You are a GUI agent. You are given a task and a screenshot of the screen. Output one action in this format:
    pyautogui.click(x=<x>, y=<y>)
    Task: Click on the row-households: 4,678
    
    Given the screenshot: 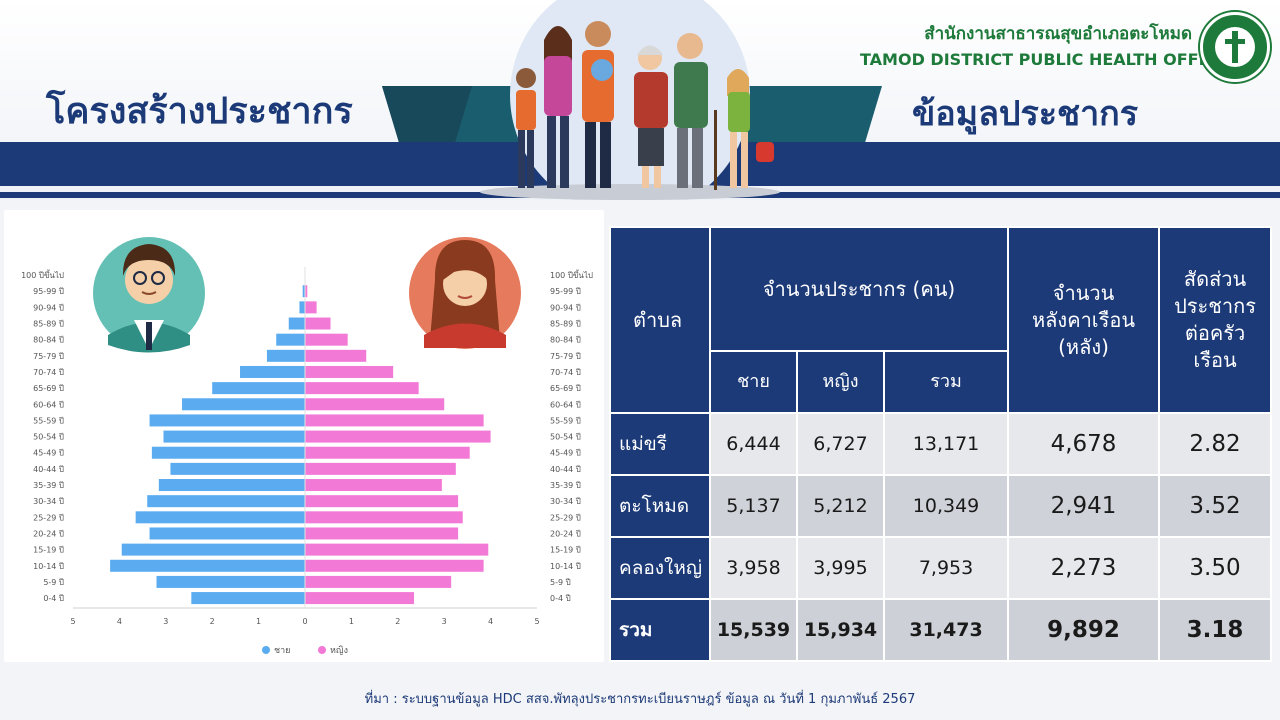 What is the action you would take?
    pyautogui.click(x=1084, y=444)
    